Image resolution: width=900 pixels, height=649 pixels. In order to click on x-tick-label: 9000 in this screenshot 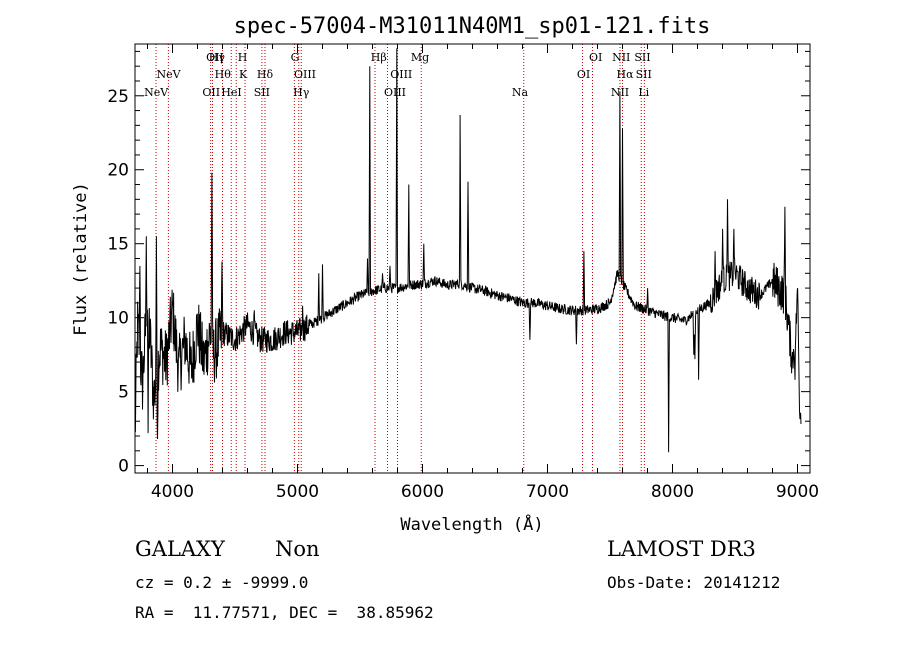, I will do `click(797, 492)`.